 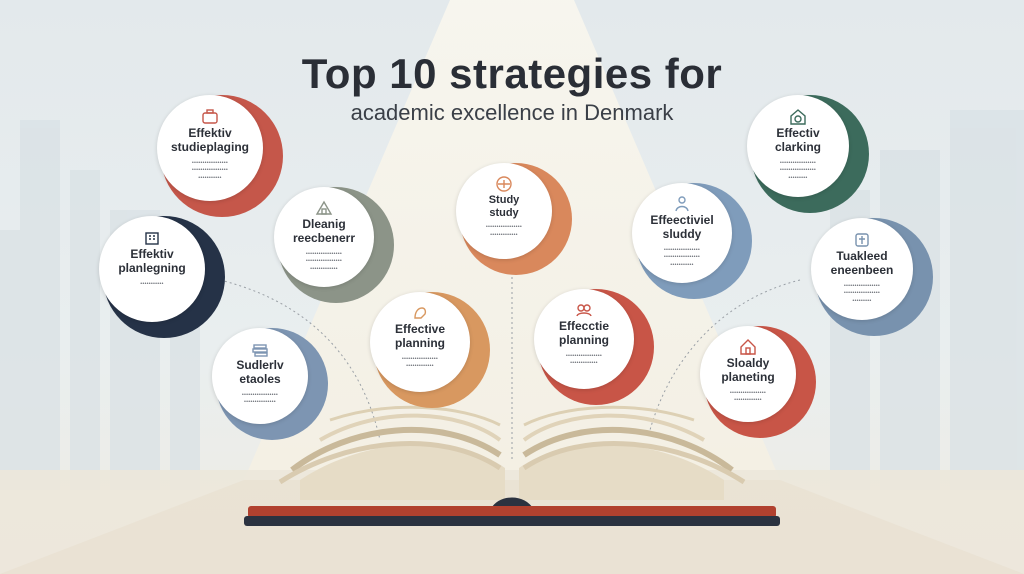 I want to click on badge-label-line1: Effective, so click(x=420, y=329).